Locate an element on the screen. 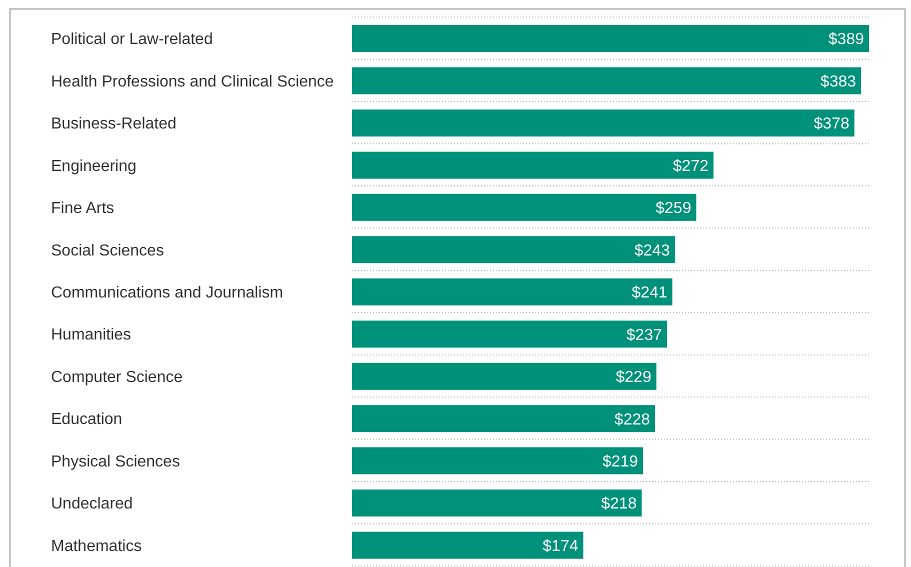 The image size is (911, 567). y-tick-label: Engineering is located at coordinates (93, 166).